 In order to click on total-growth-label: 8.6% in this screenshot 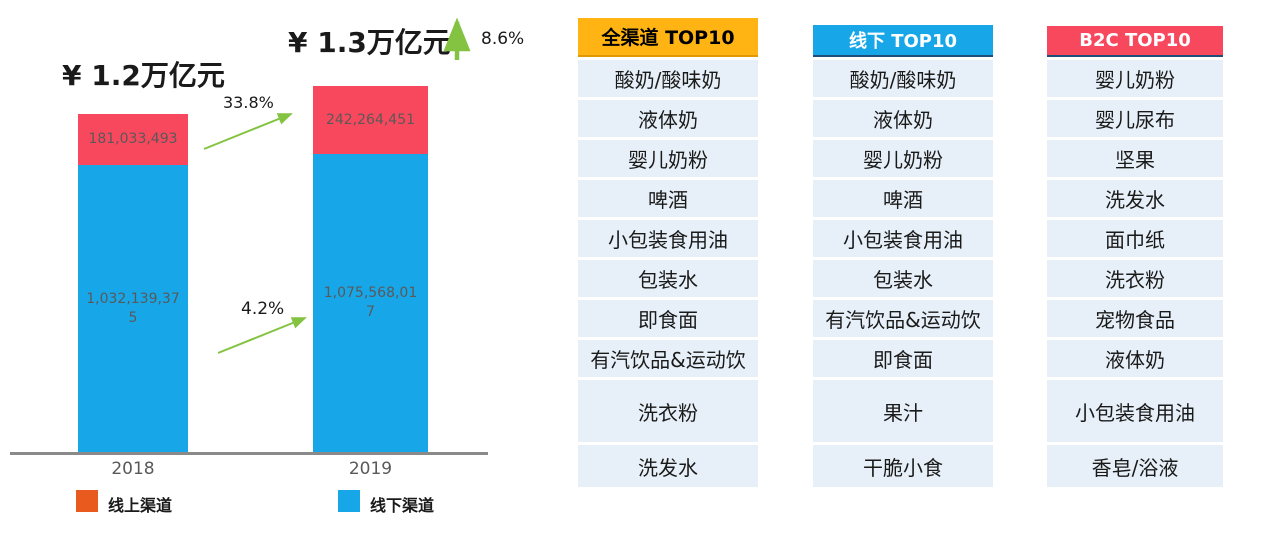, I will do `click(503, 39)`.